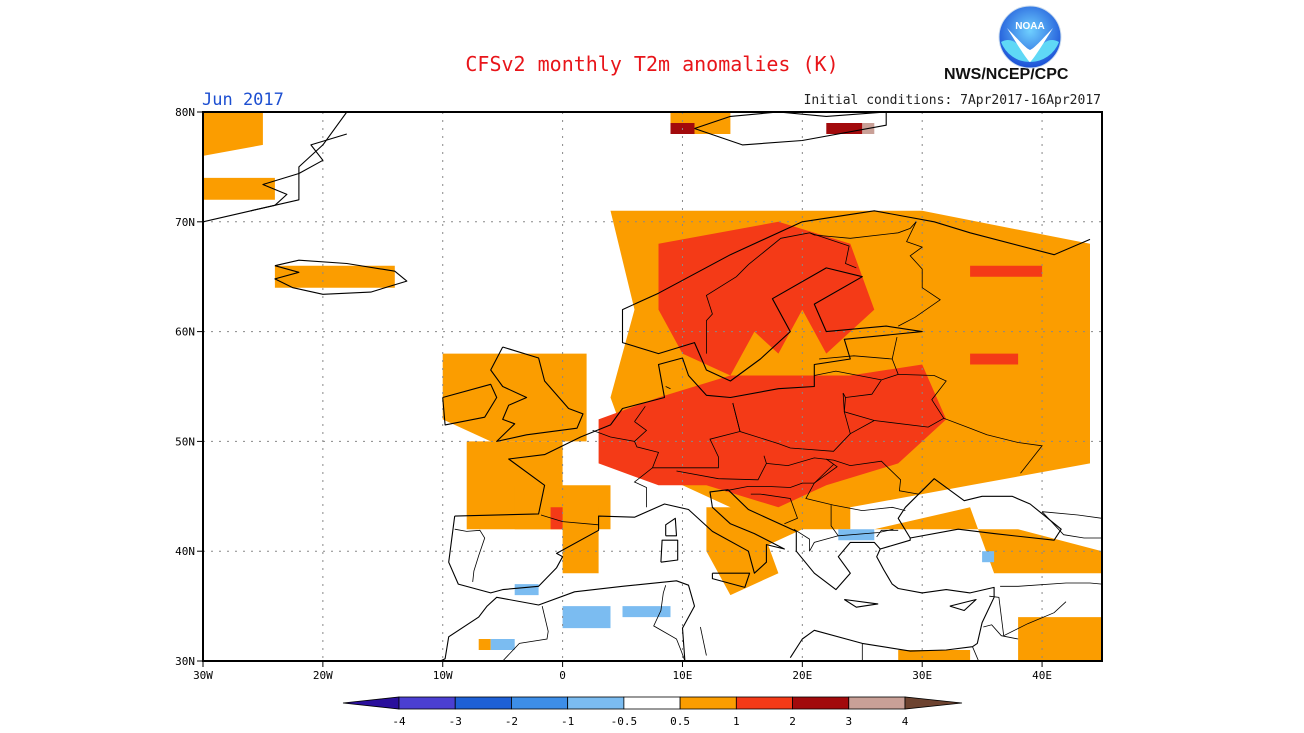  What do you see at coordinates (455, 721) in the screenshot?
I see `colorbar-label: -3` at bounding box center [455, 721].